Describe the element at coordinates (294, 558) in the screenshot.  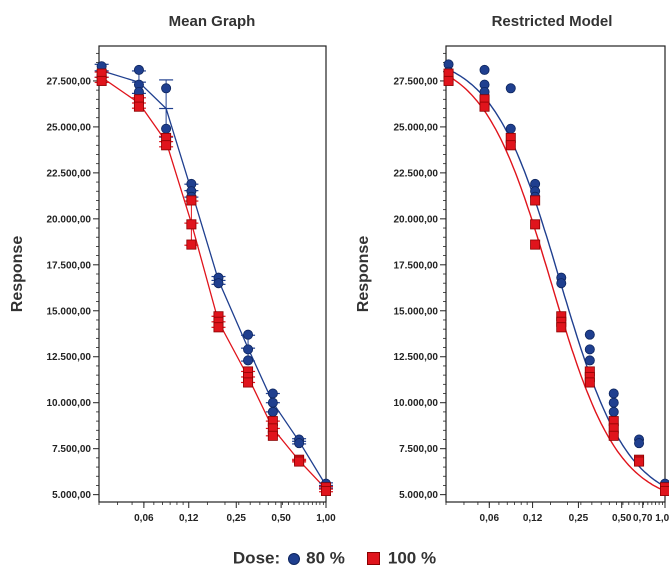
I see `legend-circle-marker` at that location.